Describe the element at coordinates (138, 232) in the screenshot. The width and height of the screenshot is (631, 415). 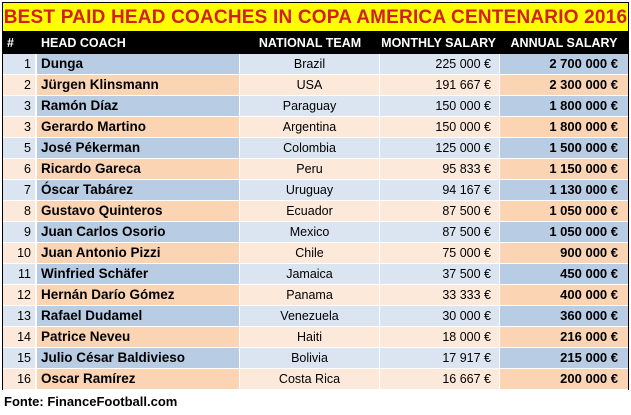
I see `coach-cell: Juan Carlos Osorio` at that location.